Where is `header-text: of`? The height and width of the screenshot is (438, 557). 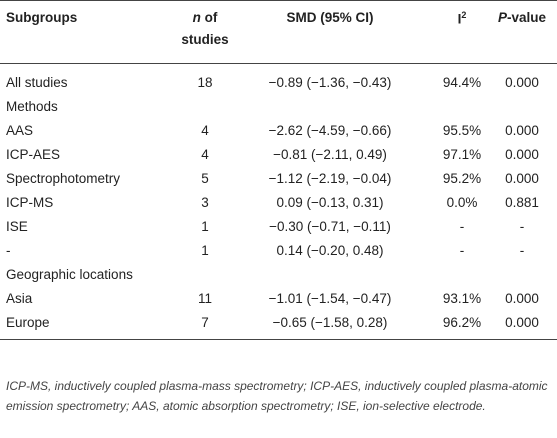
header-text: of is located at coordinates (211, 17).